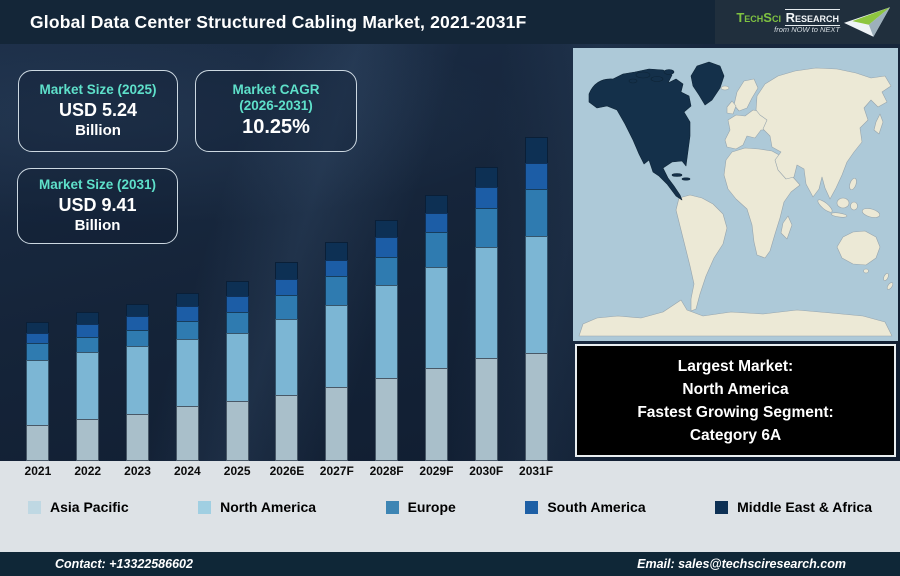  I want to click on stacked-bar-2023, so click(138, 382).